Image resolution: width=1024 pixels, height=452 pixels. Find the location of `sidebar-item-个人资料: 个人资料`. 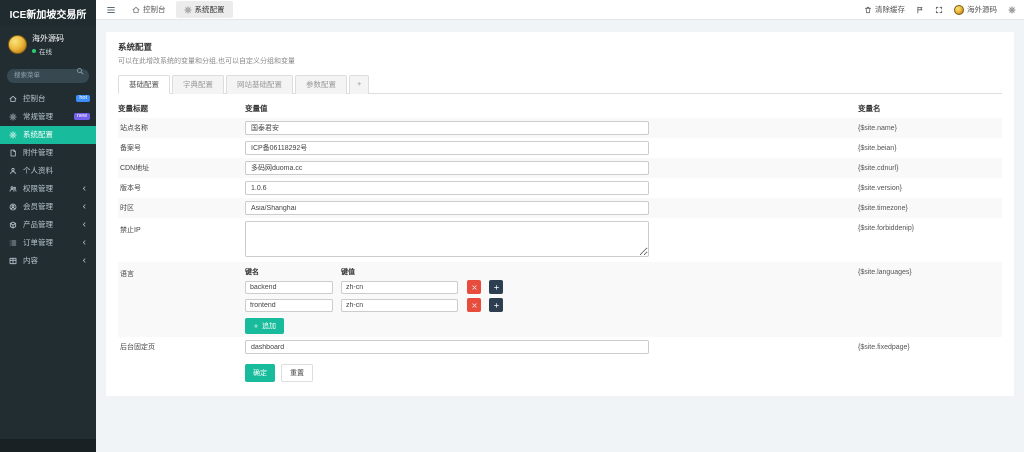

sidebar-item-个人资料: 个人资料 is located at coordinates (48, 171).